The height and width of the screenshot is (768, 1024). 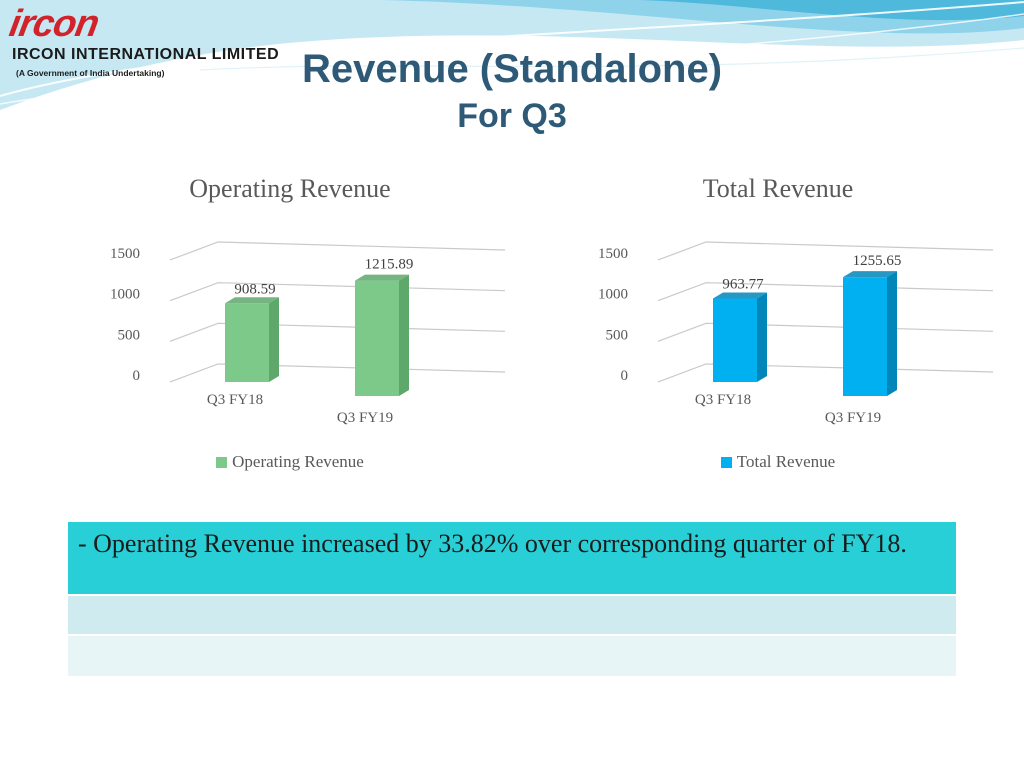 I want to click on data-label: 963.77, so click(x=743, y=284).